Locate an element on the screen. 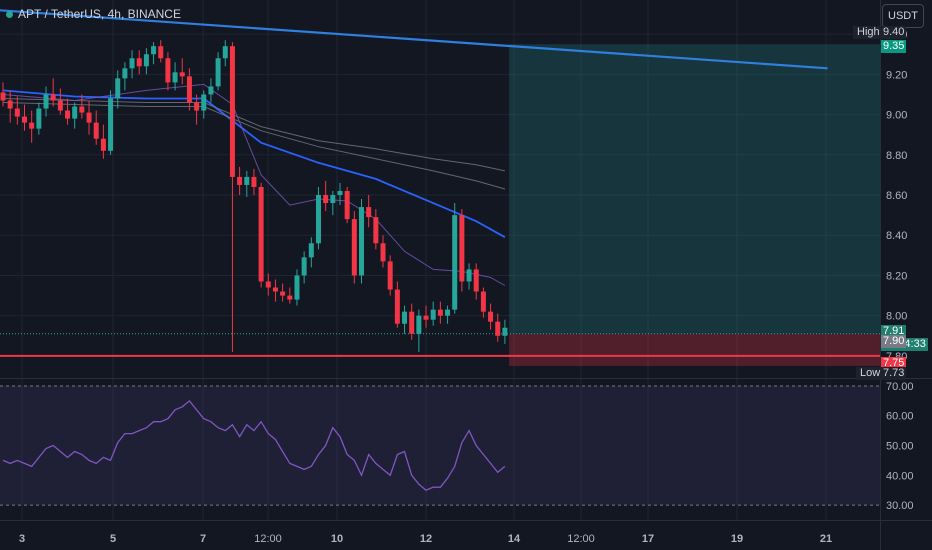  price-tick-label: 8.00 is located at coordinates (896, 317).